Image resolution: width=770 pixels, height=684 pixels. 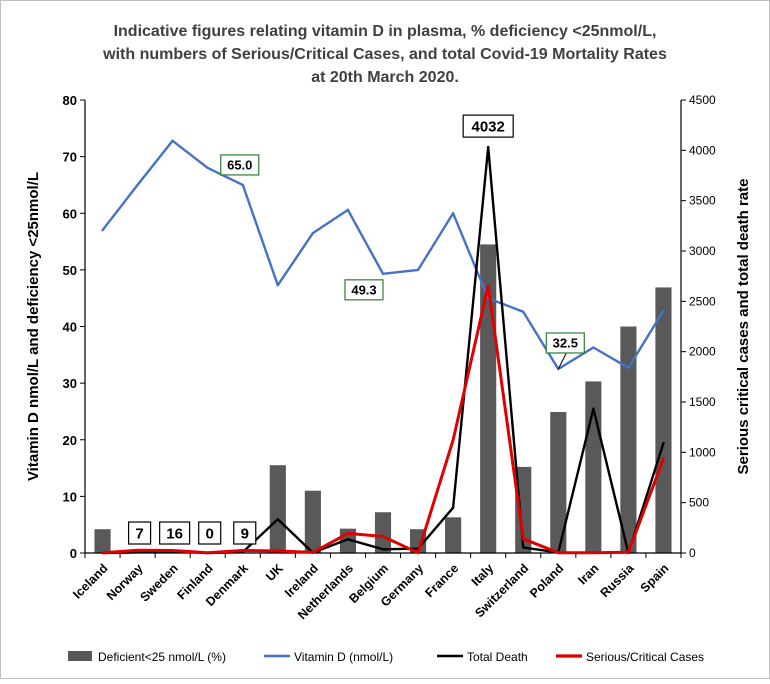 What do you see at coordinates (418, 552) in the screenshot?
I see `point-serious-critical-cases-germany` at bounding box center [418, 552].